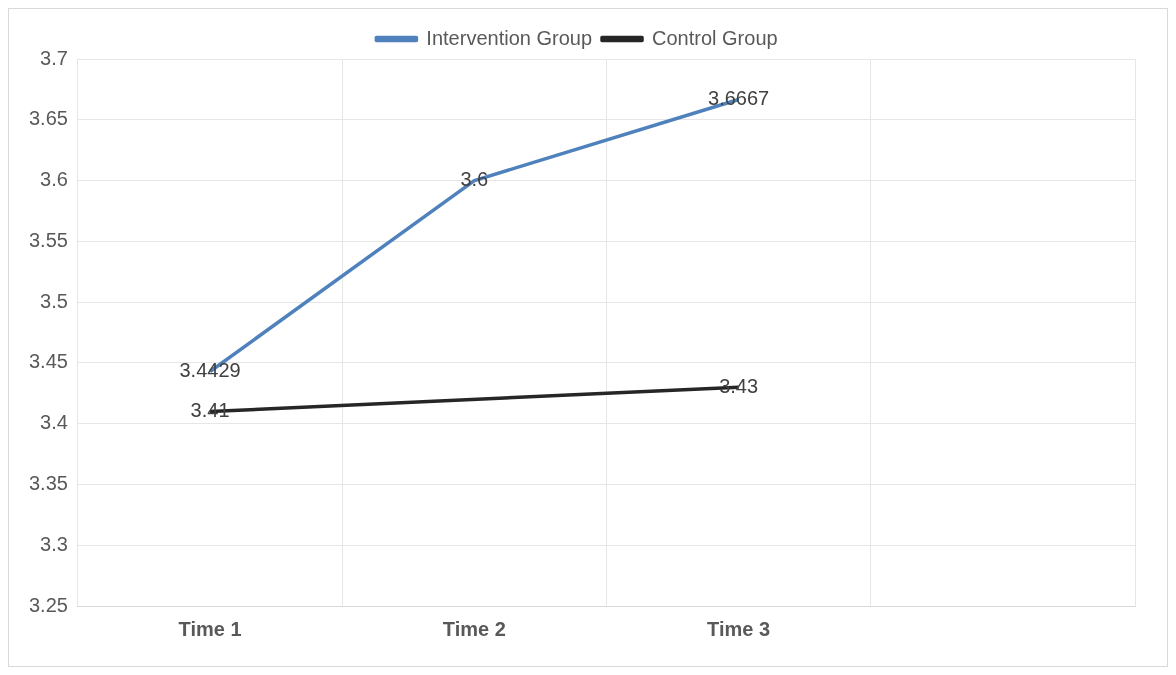 The width and height of the screenshot is (1176, 675). Describe the element at coordinates (48, 361) in the screenshot. I see `y-tick-label: 3.45` at that location.